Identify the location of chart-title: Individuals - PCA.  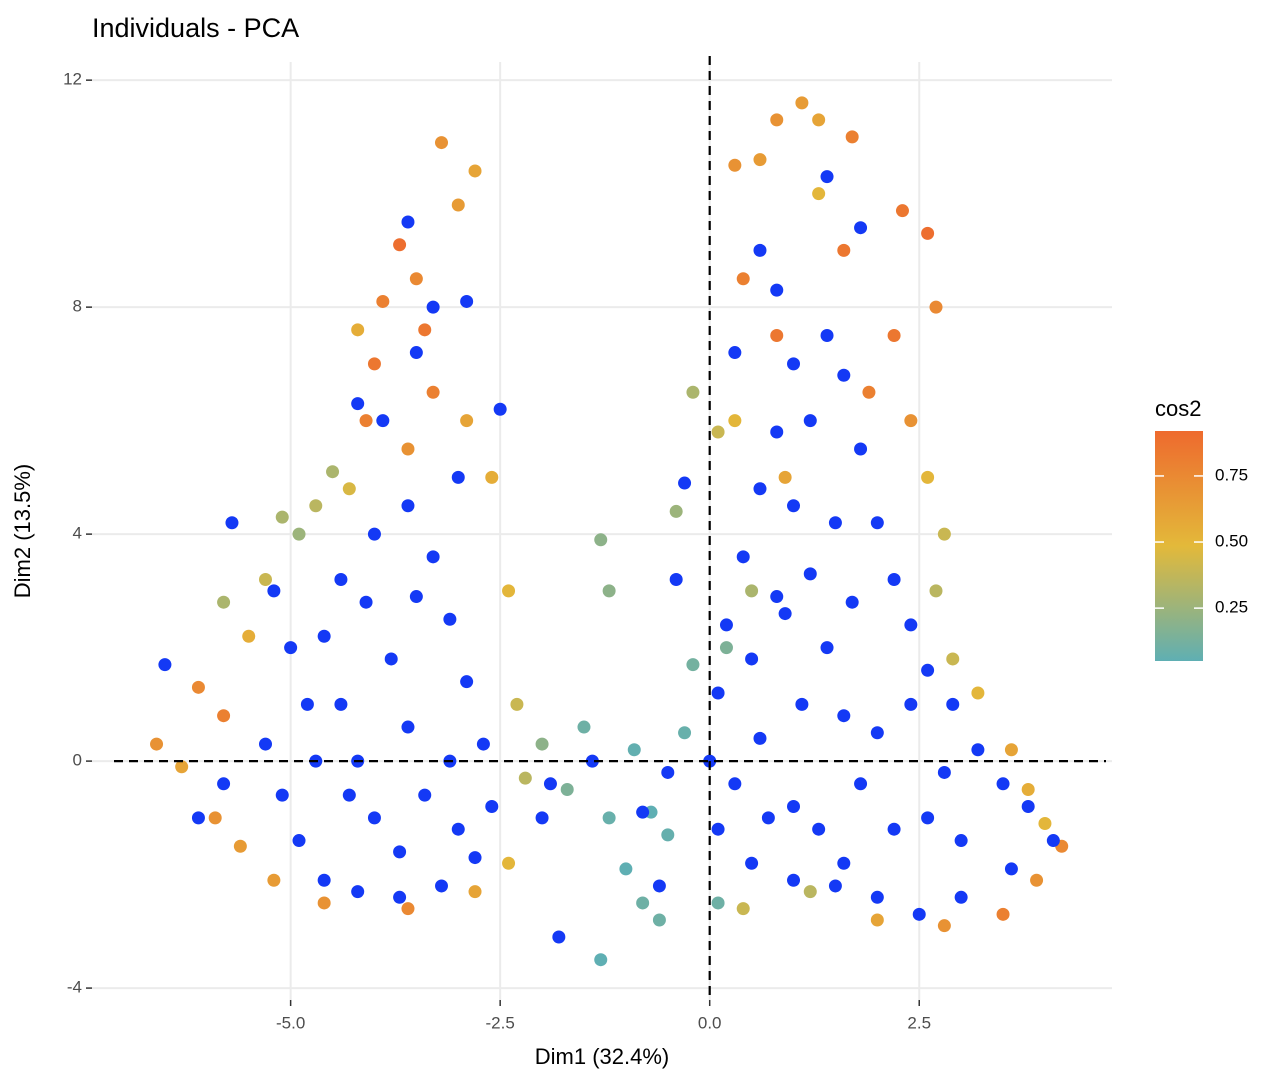
(195, 28).